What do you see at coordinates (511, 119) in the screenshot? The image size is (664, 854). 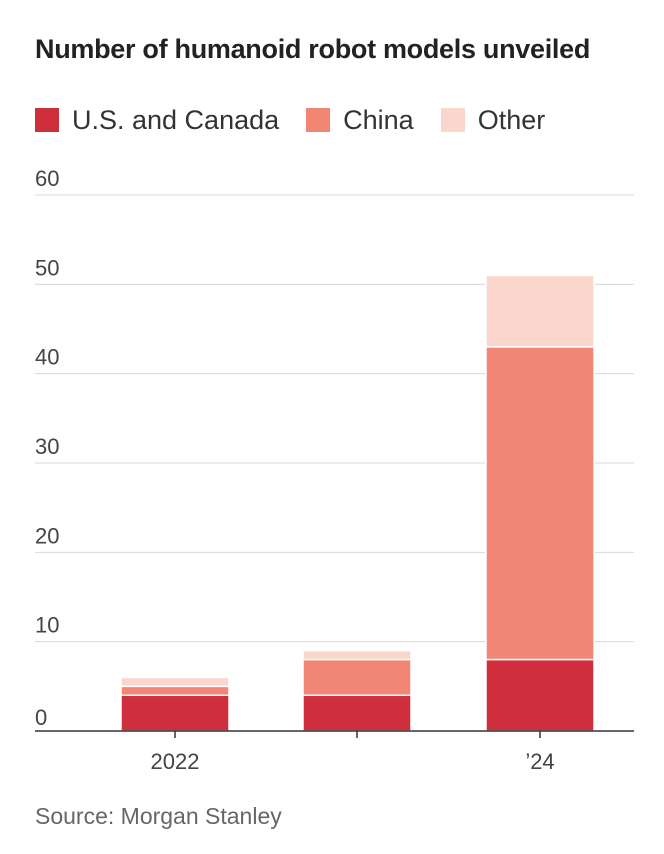 I see `legend-label-other: Other` at bounding box center [511, 119].